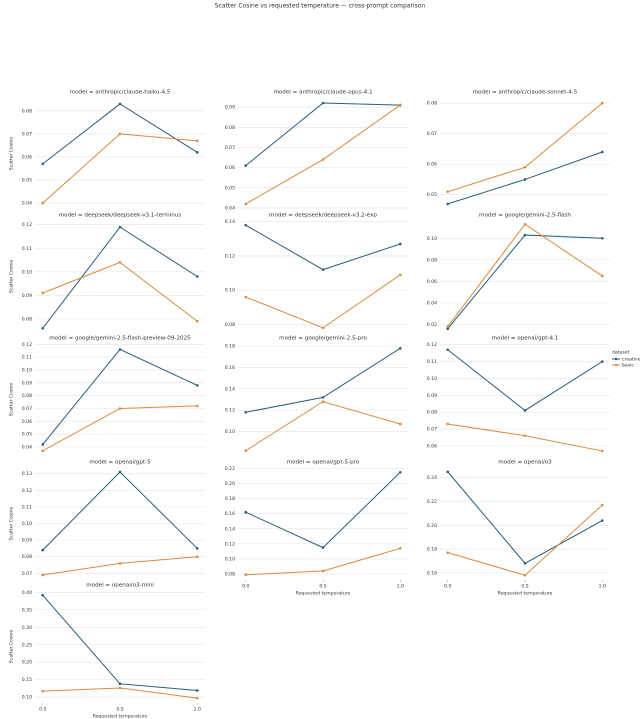 The height and width of the screenshot is (719, 640). Describe the element at coordinates (230, 469) in the screenshot. I see `y-tick-label: 0.22` at that location.